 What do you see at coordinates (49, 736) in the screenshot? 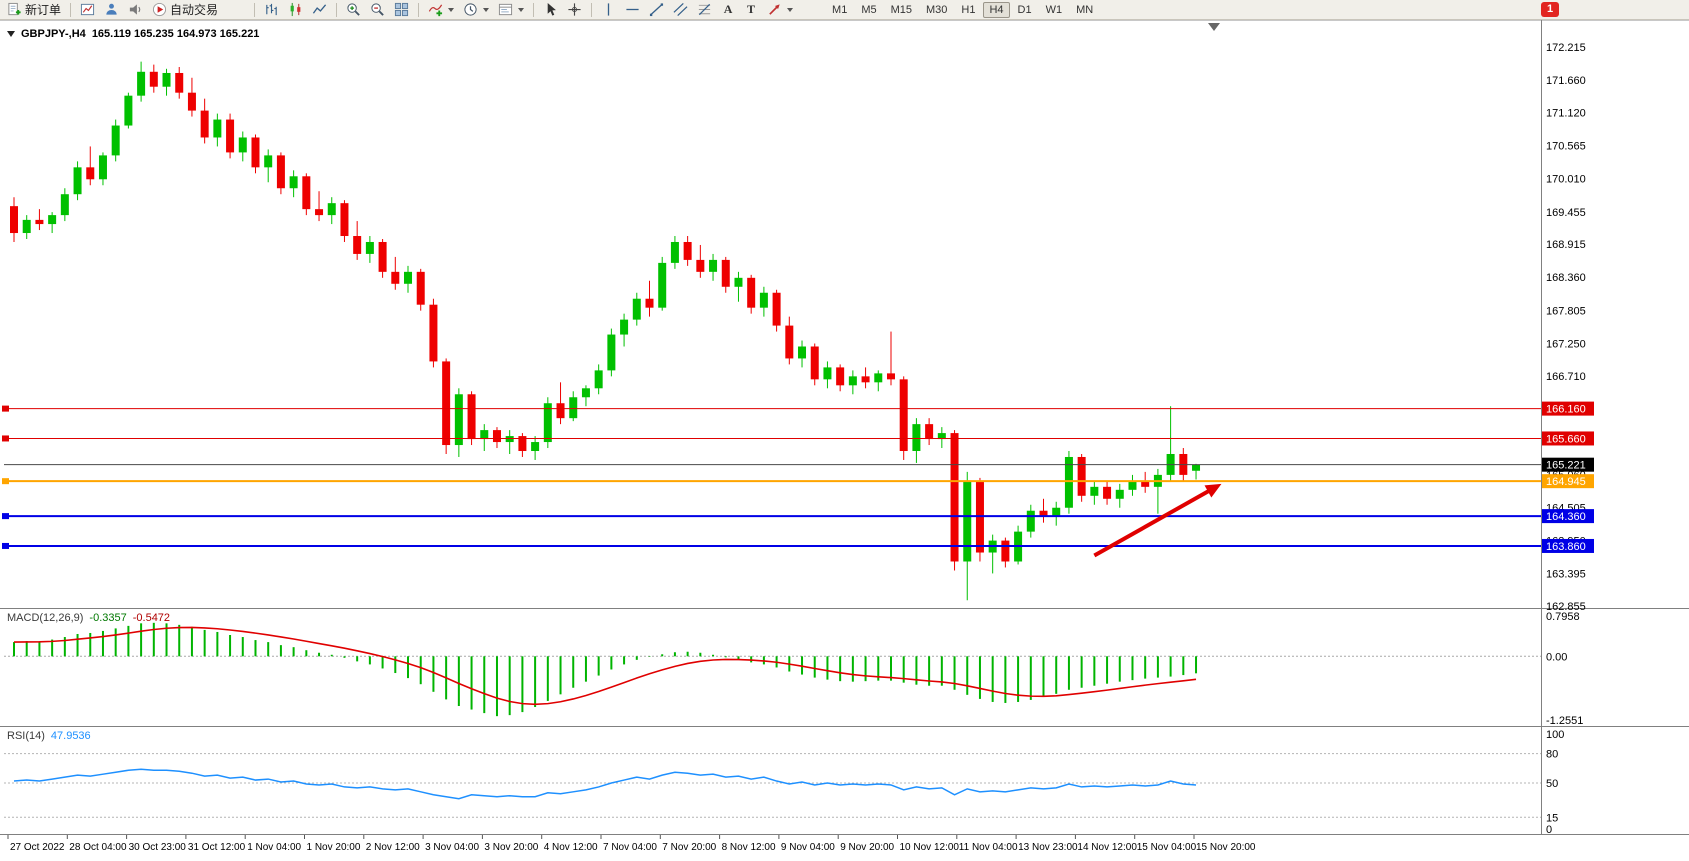
I see `rsi-label: RSI(14) 47.9536` at bounding box center [49, 736].